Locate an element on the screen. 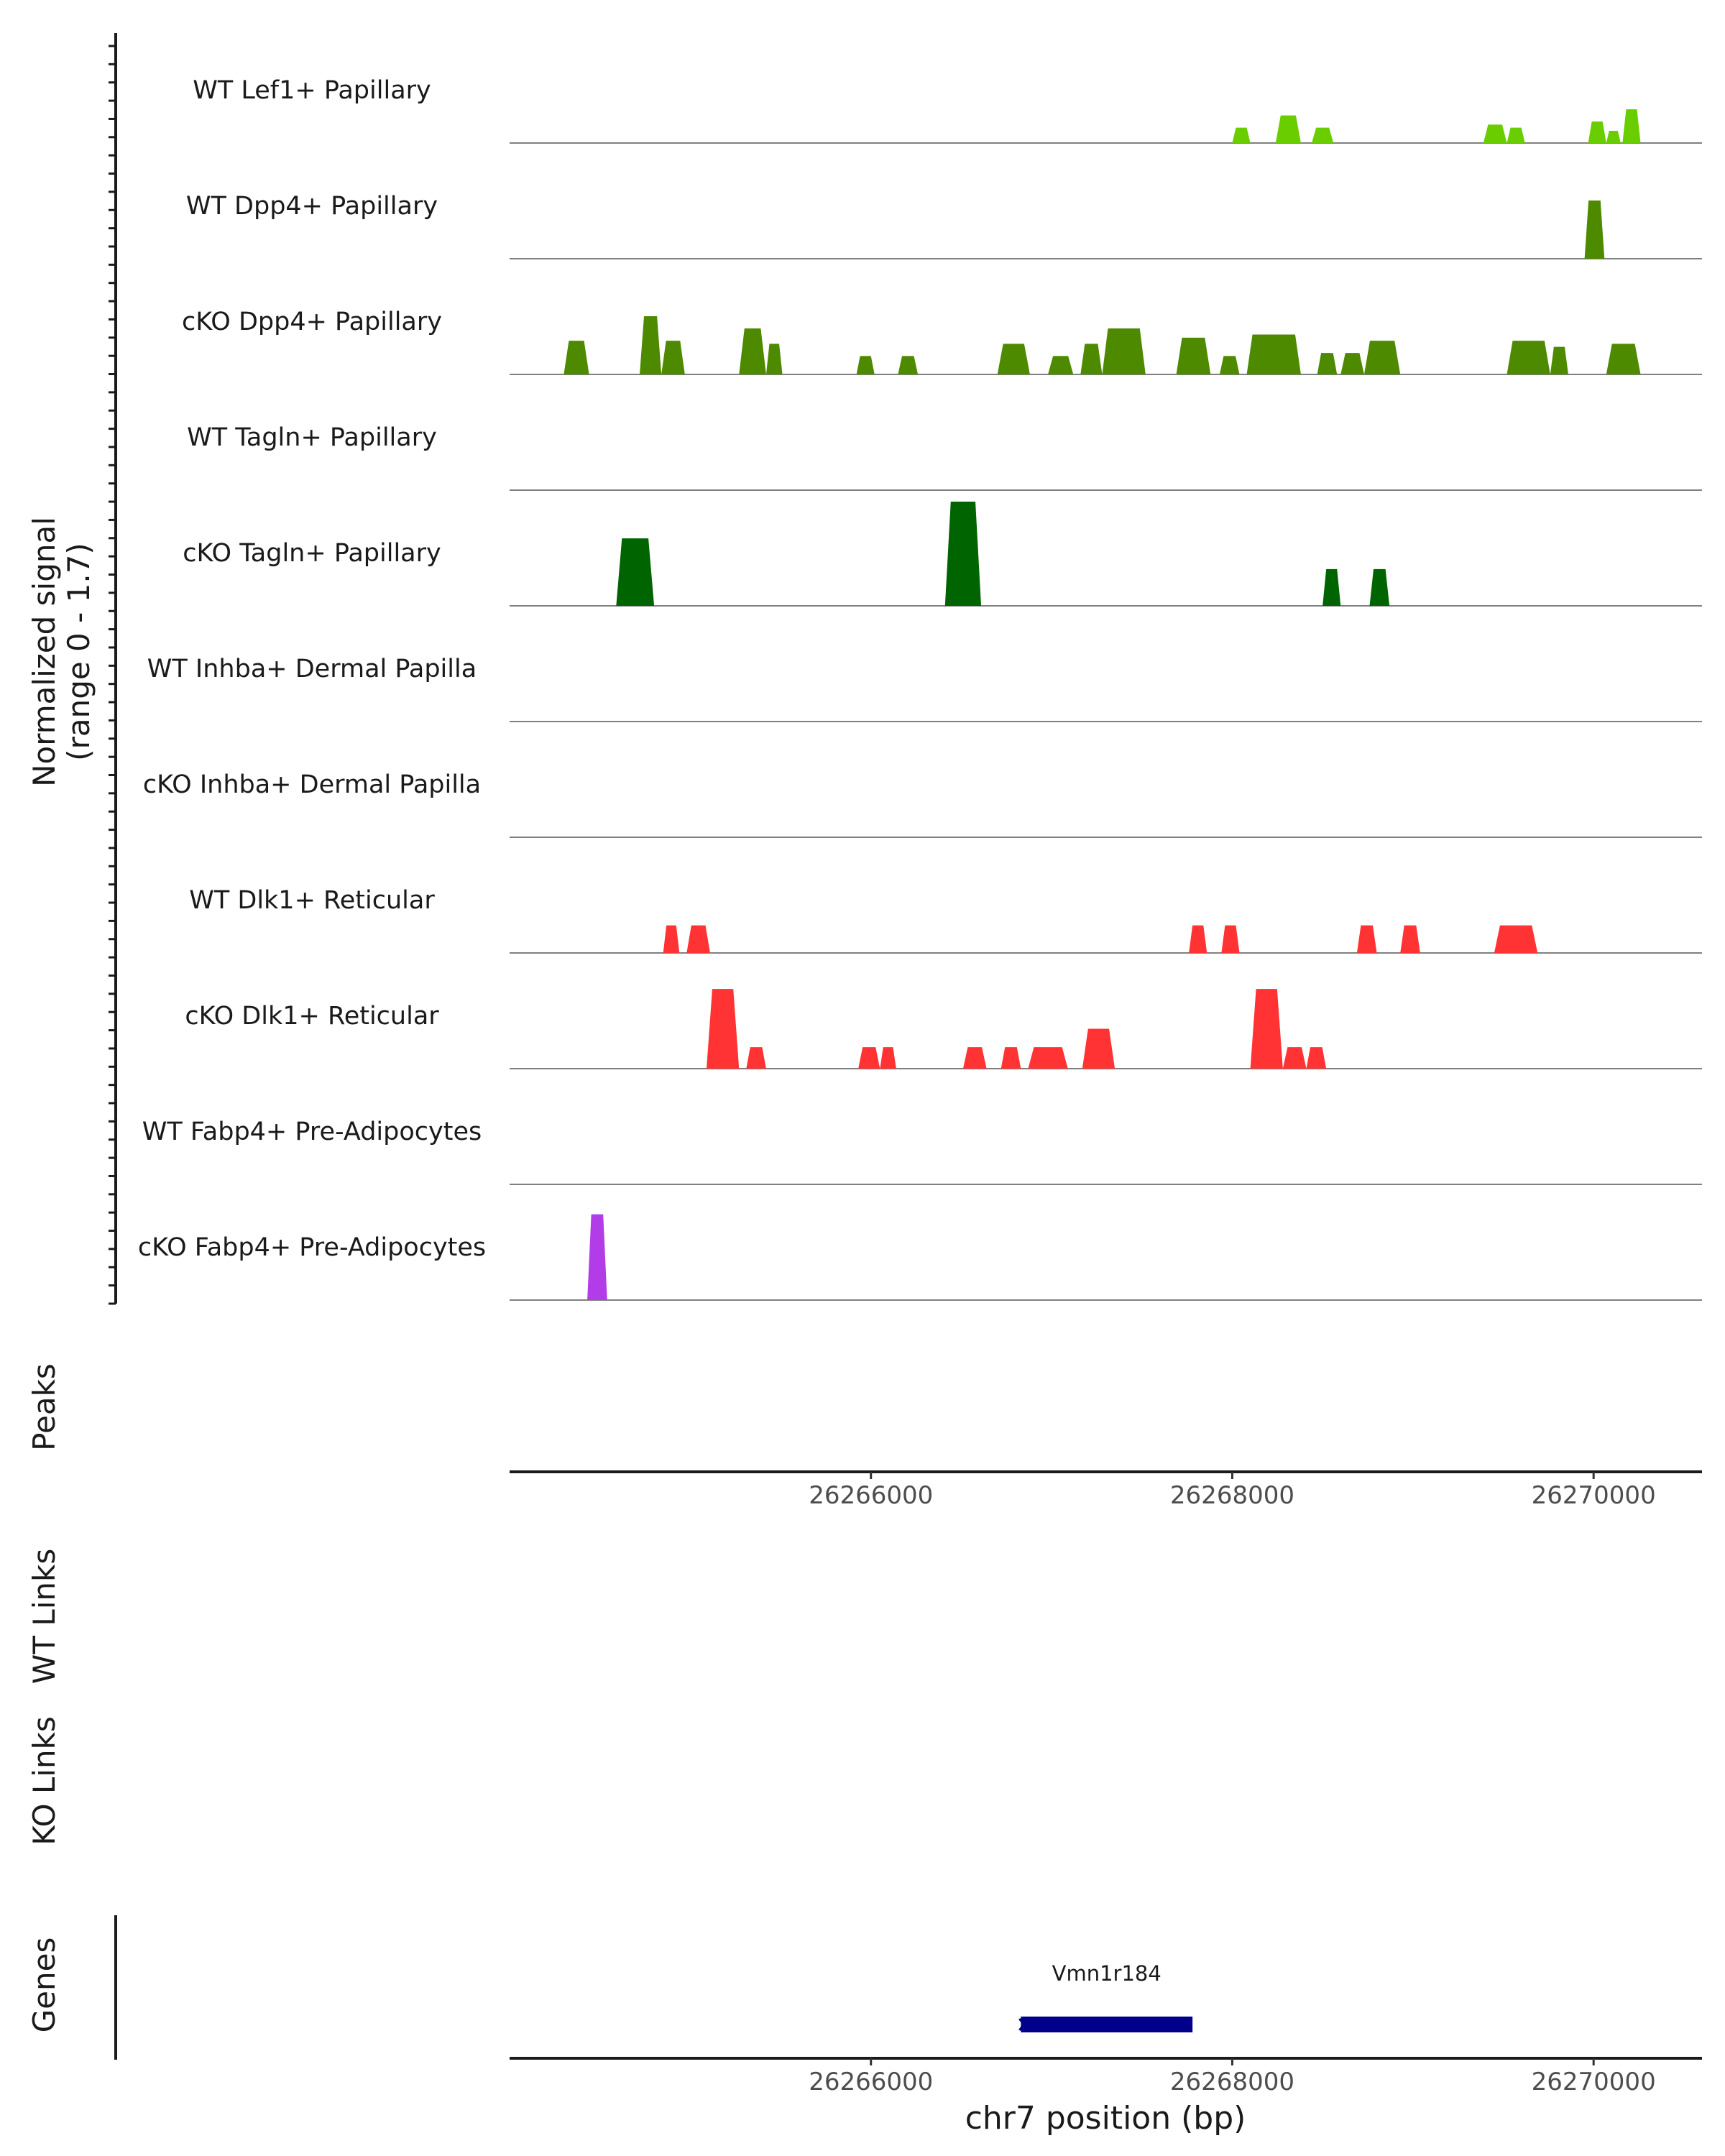 Image resolution: width=1725 pixels, height=2156 pixels. track-label: WT Lef1+ Papillary is located at coordinates (312, 91).